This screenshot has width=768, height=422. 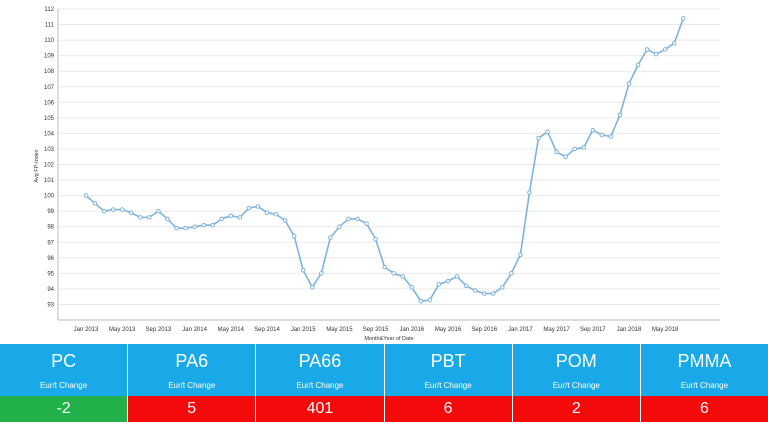 I want to click on x-tick-label: May 2015, so click(x=339, y=330).